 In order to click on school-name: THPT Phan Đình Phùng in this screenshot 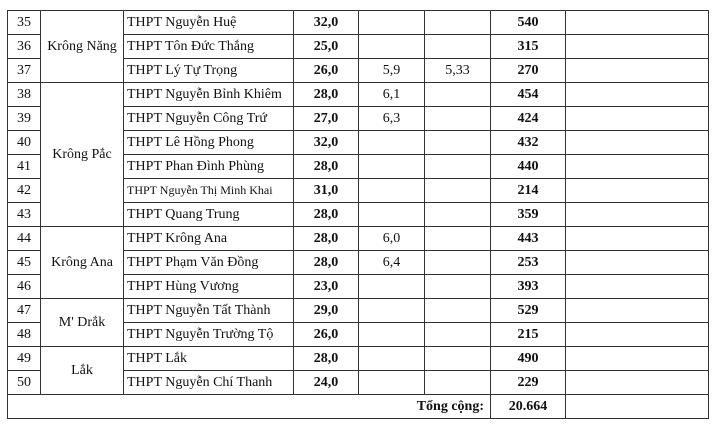, I will do `click(208, 166)`.